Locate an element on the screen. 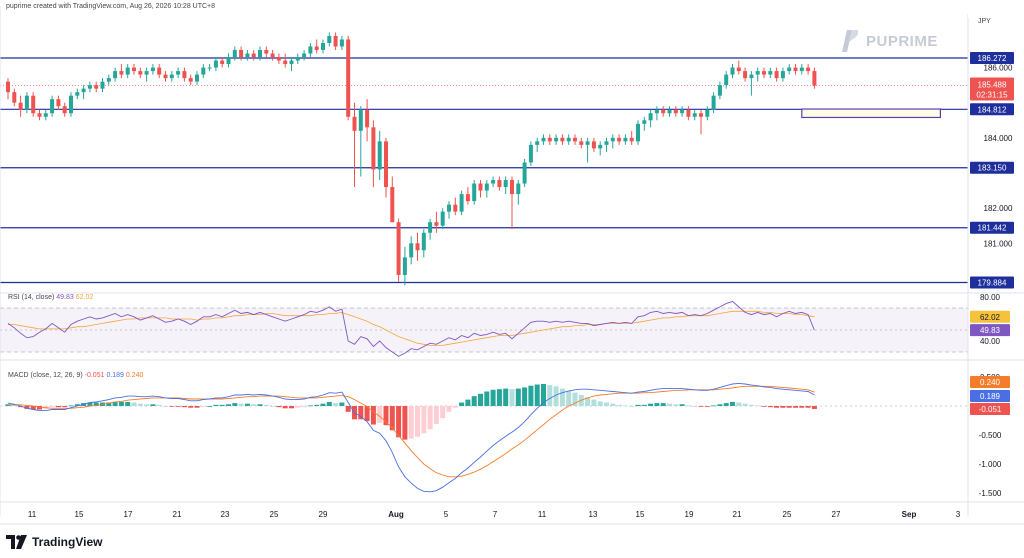  time-tick-label: 3 is located at coordinates (958, 514).